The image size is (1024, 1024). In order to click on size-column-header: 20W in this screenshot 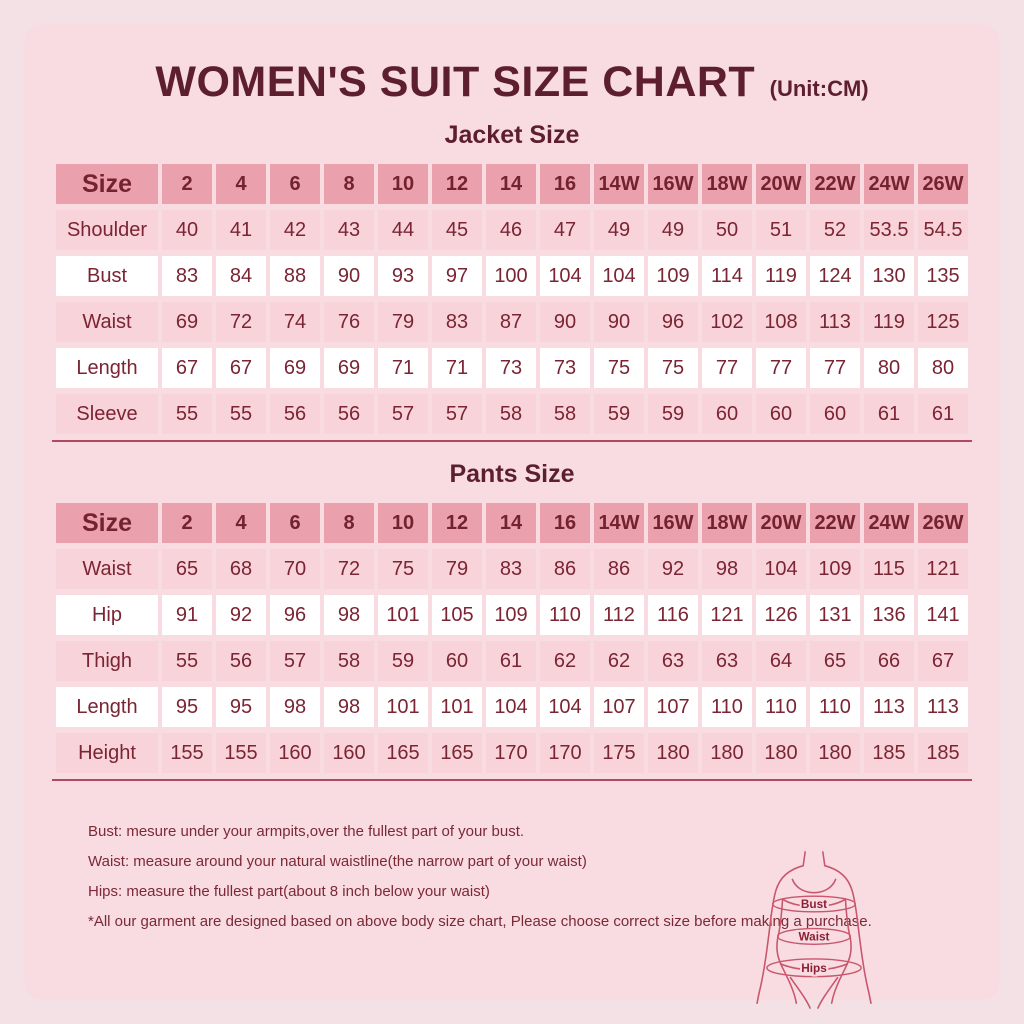, I will do `click(781, 523)`.